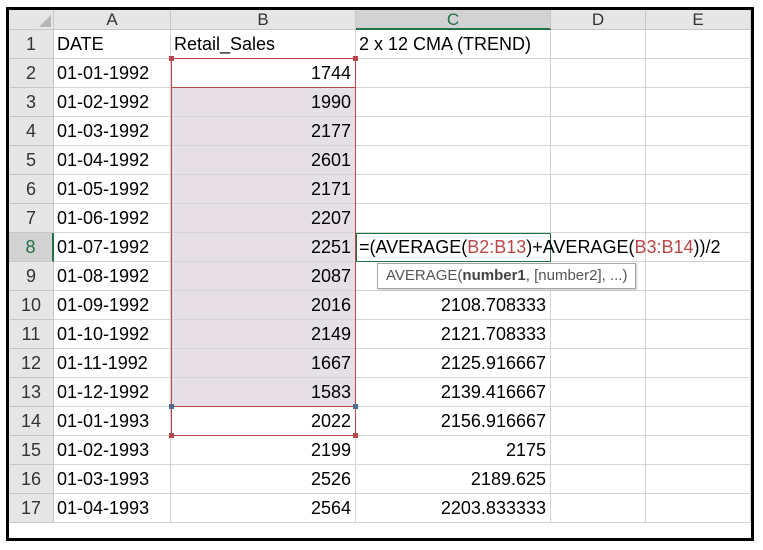  I want to click on cell-b-12: 1667, so click(263, 363).